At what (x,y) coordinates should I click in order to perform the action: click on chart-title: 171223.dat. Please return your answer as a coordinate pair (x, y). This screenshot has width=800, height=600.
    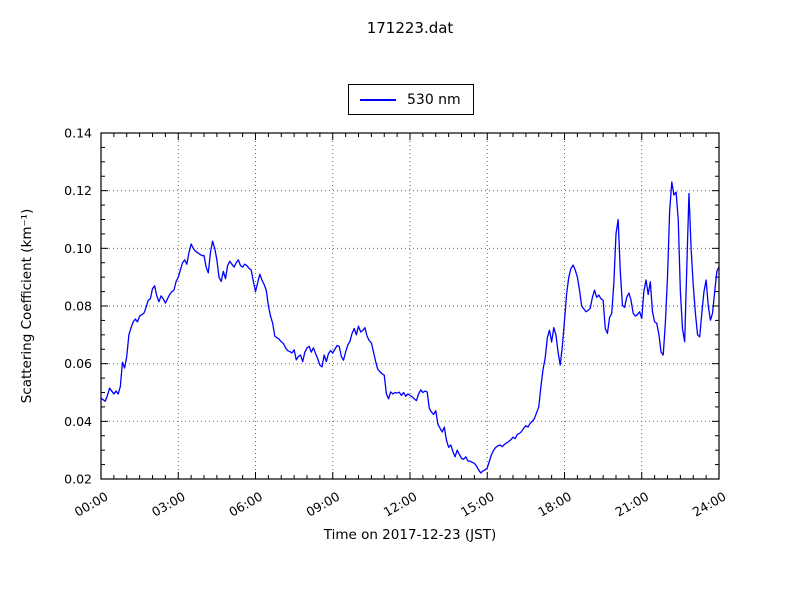
    Looking at the image, I should click on (410, 28).